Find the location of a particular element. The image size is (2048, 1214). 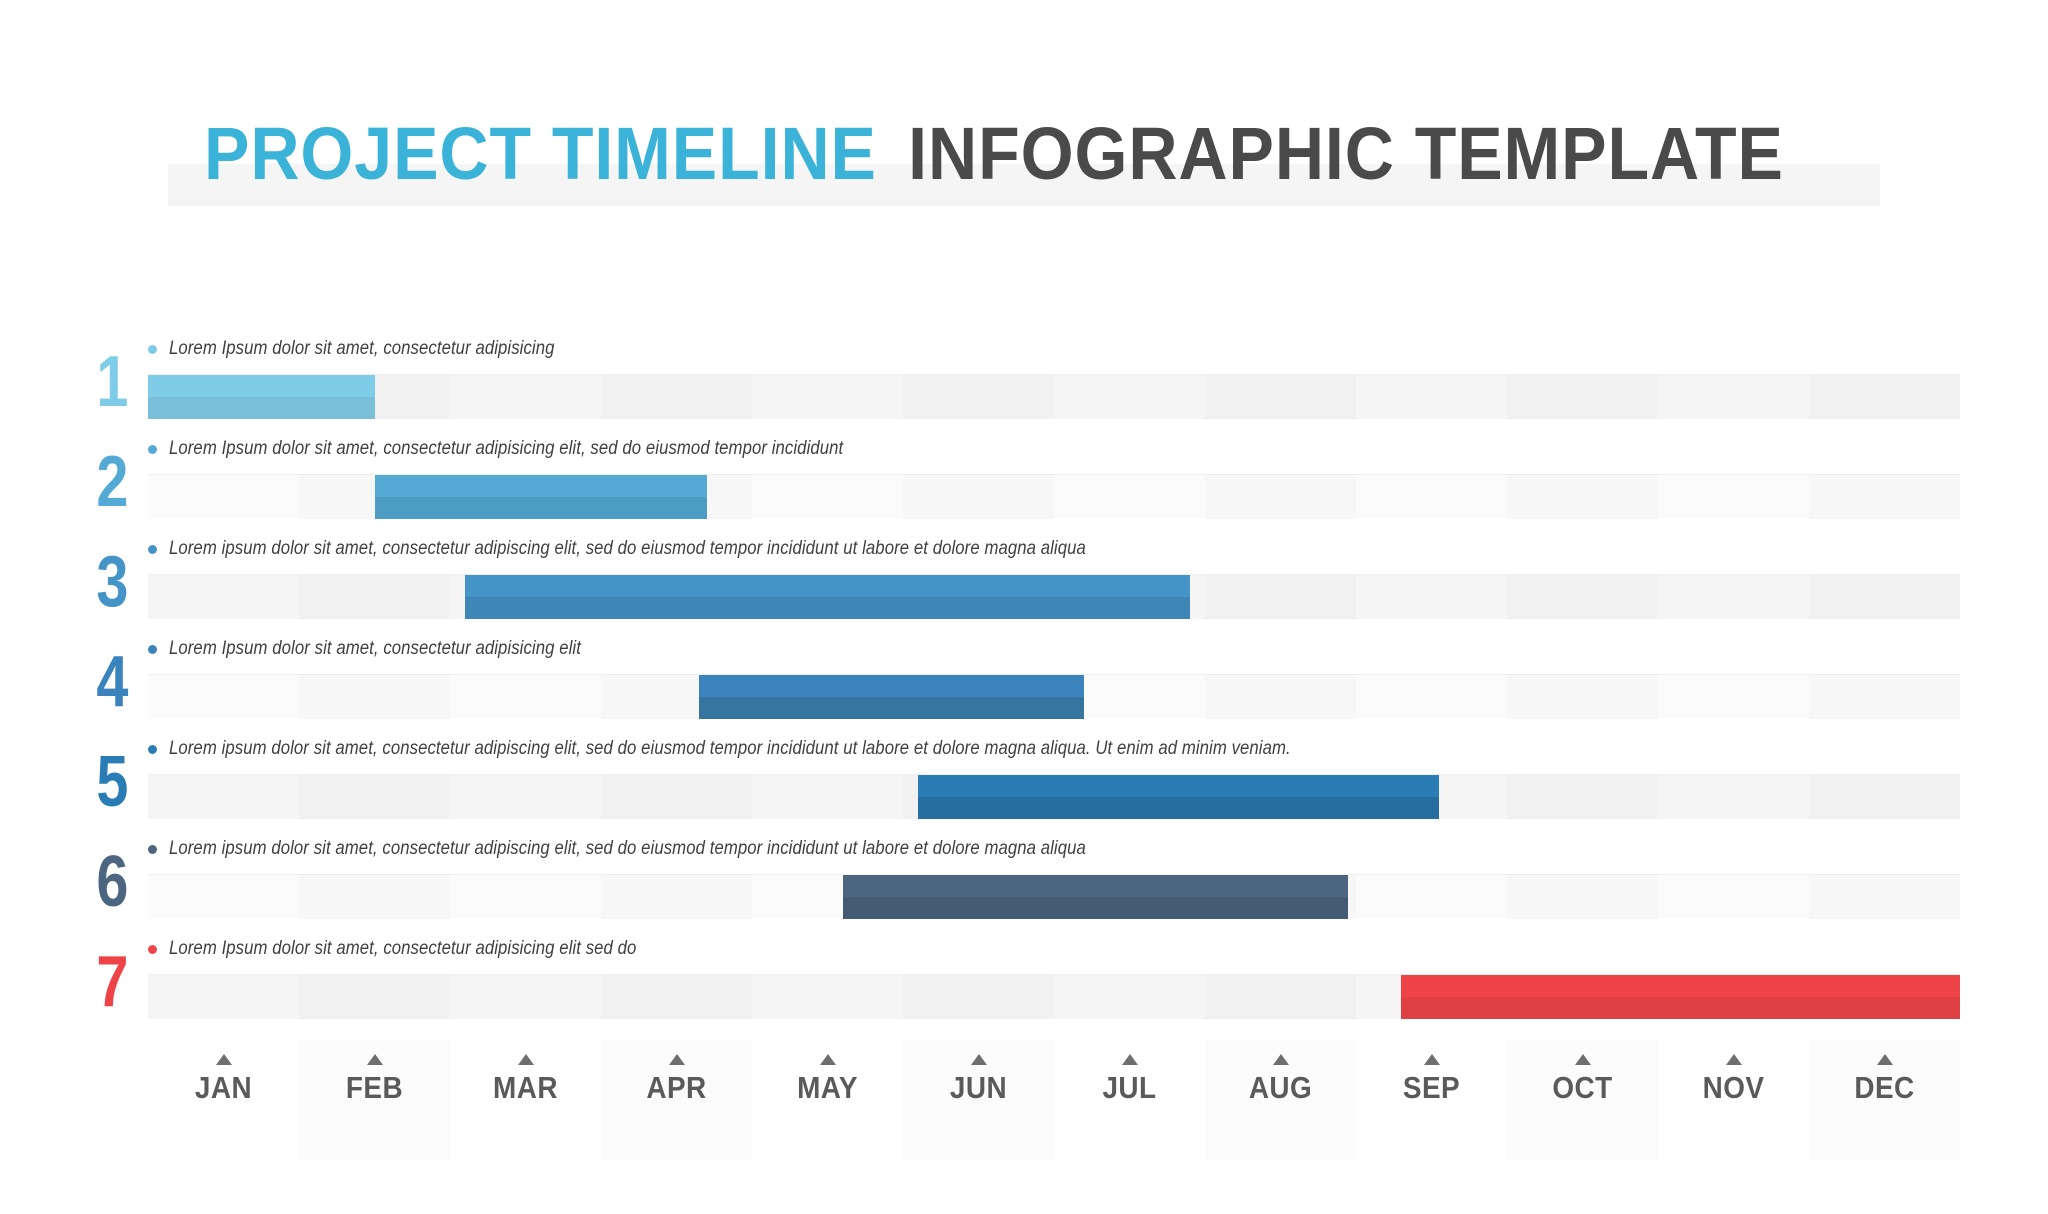

axis-month-cell: APR is located at coordinates (676, 1100).